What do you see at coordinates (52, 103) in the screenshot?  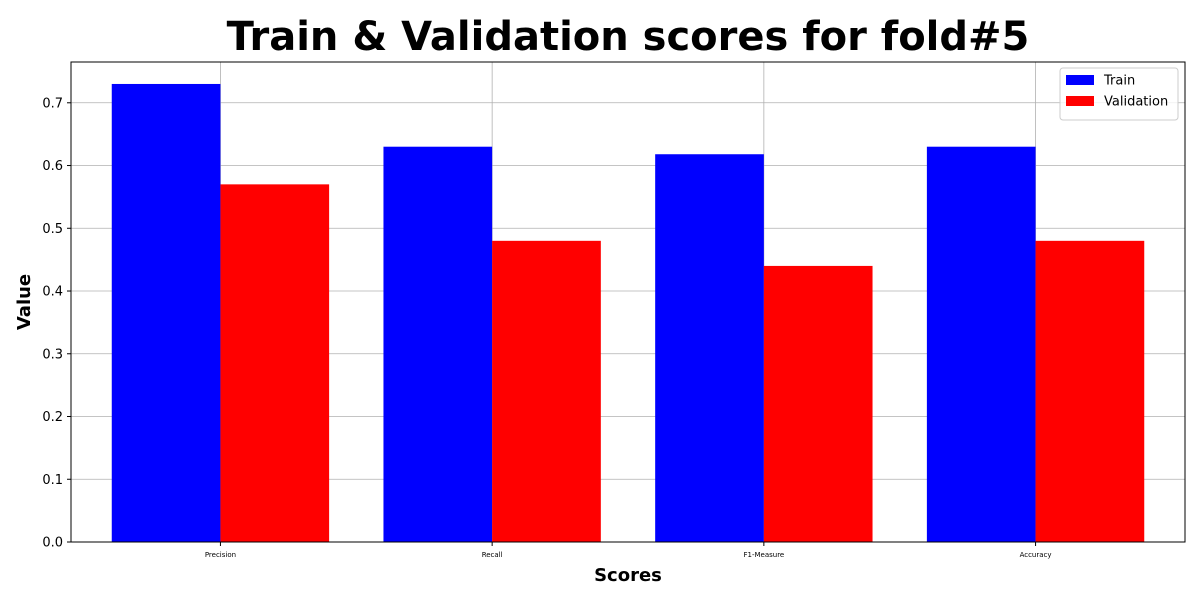 I see `y-tick-label: 0.7` at bounding box center [52, 103].